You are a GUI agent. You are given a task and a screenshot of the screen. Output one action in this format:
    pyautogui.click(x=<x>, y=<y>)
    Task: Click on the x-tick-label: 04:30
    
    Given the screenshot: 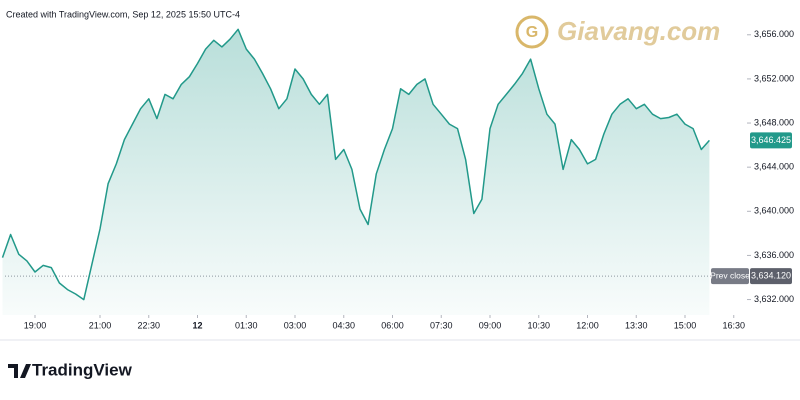 What is the action you would take?
    pyautogui.click(x=343, y=325)
    